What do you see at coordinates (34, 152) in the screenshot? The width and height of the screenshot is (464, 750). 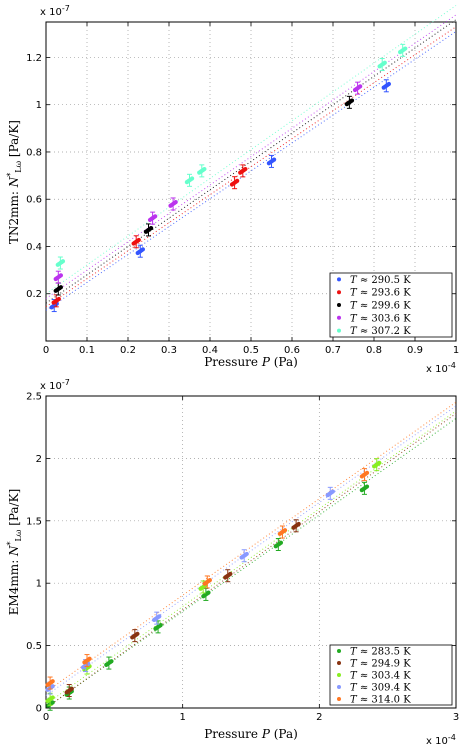 I see `y-tick-label: 0.8` at bounding box center [34, 152].